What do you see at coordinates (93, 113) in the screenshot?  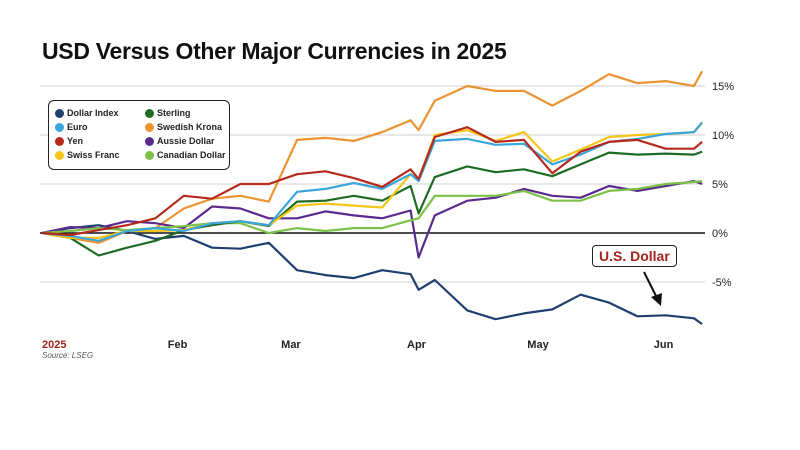 I see `legend-label: Dollar Index` at bounding box center [93, 113].